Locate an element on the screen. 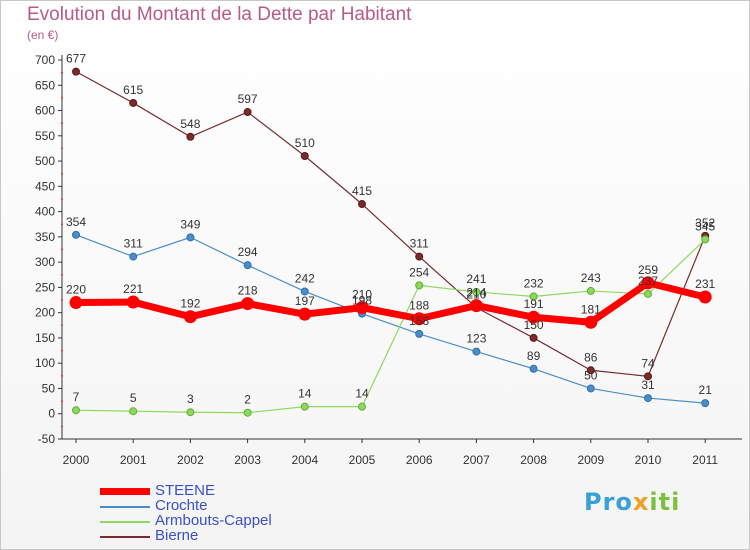 The image size is (750, 550). data-label-2: 243 is located at coordinates (591, 278).